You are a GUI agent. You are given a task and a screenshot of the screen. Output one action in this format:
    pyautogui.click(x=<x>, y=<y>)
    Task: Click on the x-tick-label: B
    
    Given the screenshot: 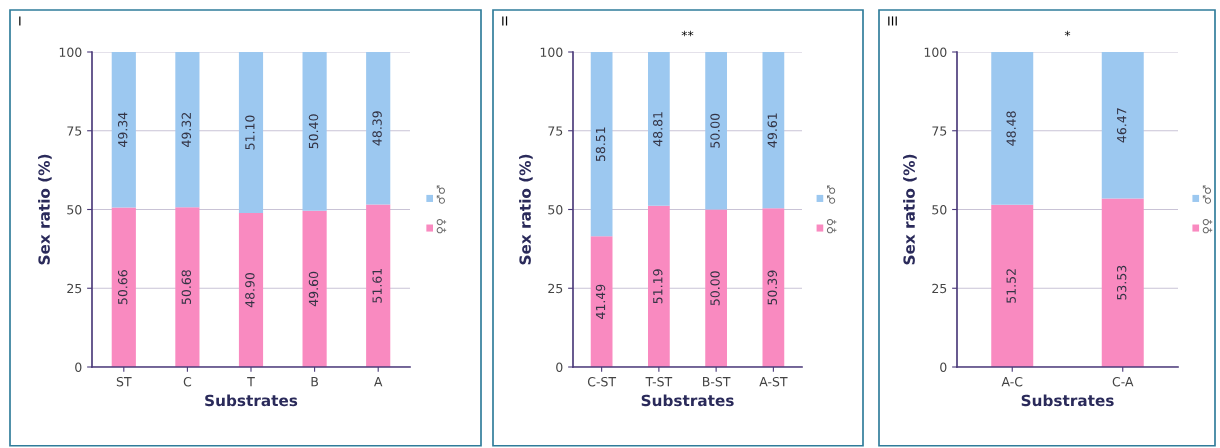 What is the action you would take?
    pyautogui.click(x=314, y=382)
    